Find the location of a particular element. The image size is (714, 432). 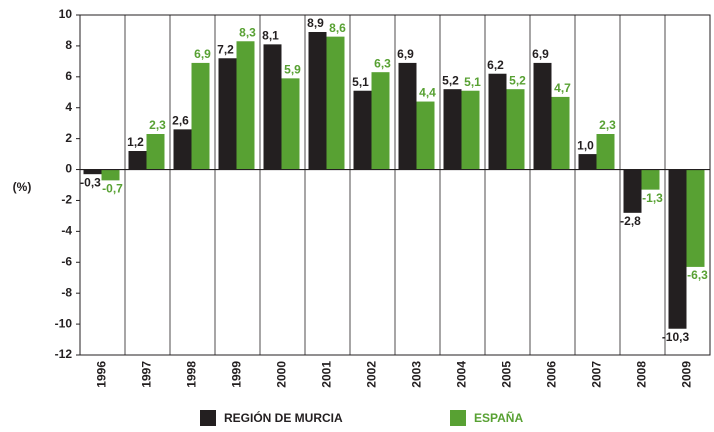

y-tick-label: 0 is located at coordinates (68, 169).